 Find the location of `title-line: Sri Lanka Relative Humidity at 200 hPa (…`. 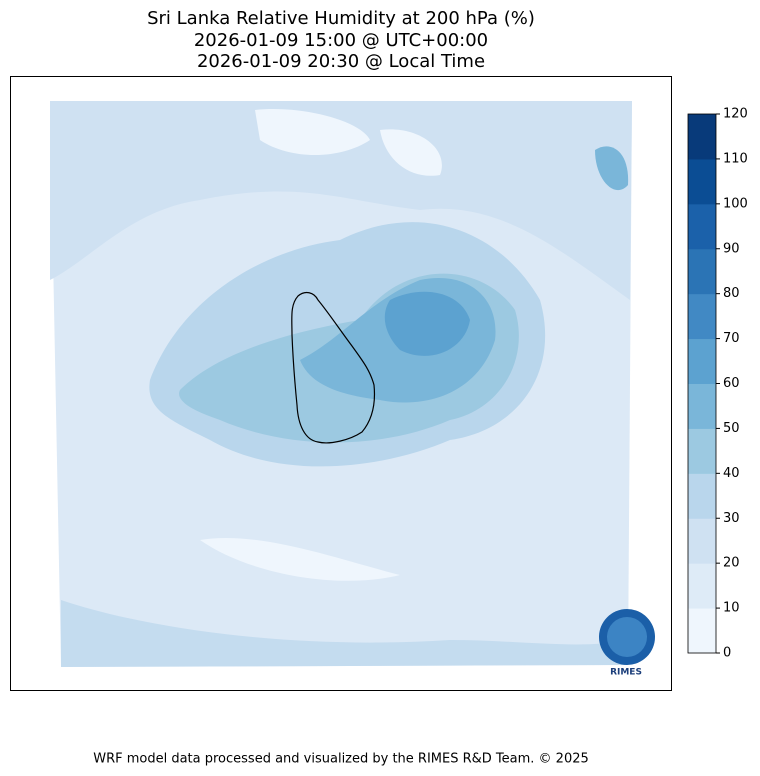

title-line: Sri Lanka Relative Humidity at 200 hPa (… is located at coordinates (341, 18).